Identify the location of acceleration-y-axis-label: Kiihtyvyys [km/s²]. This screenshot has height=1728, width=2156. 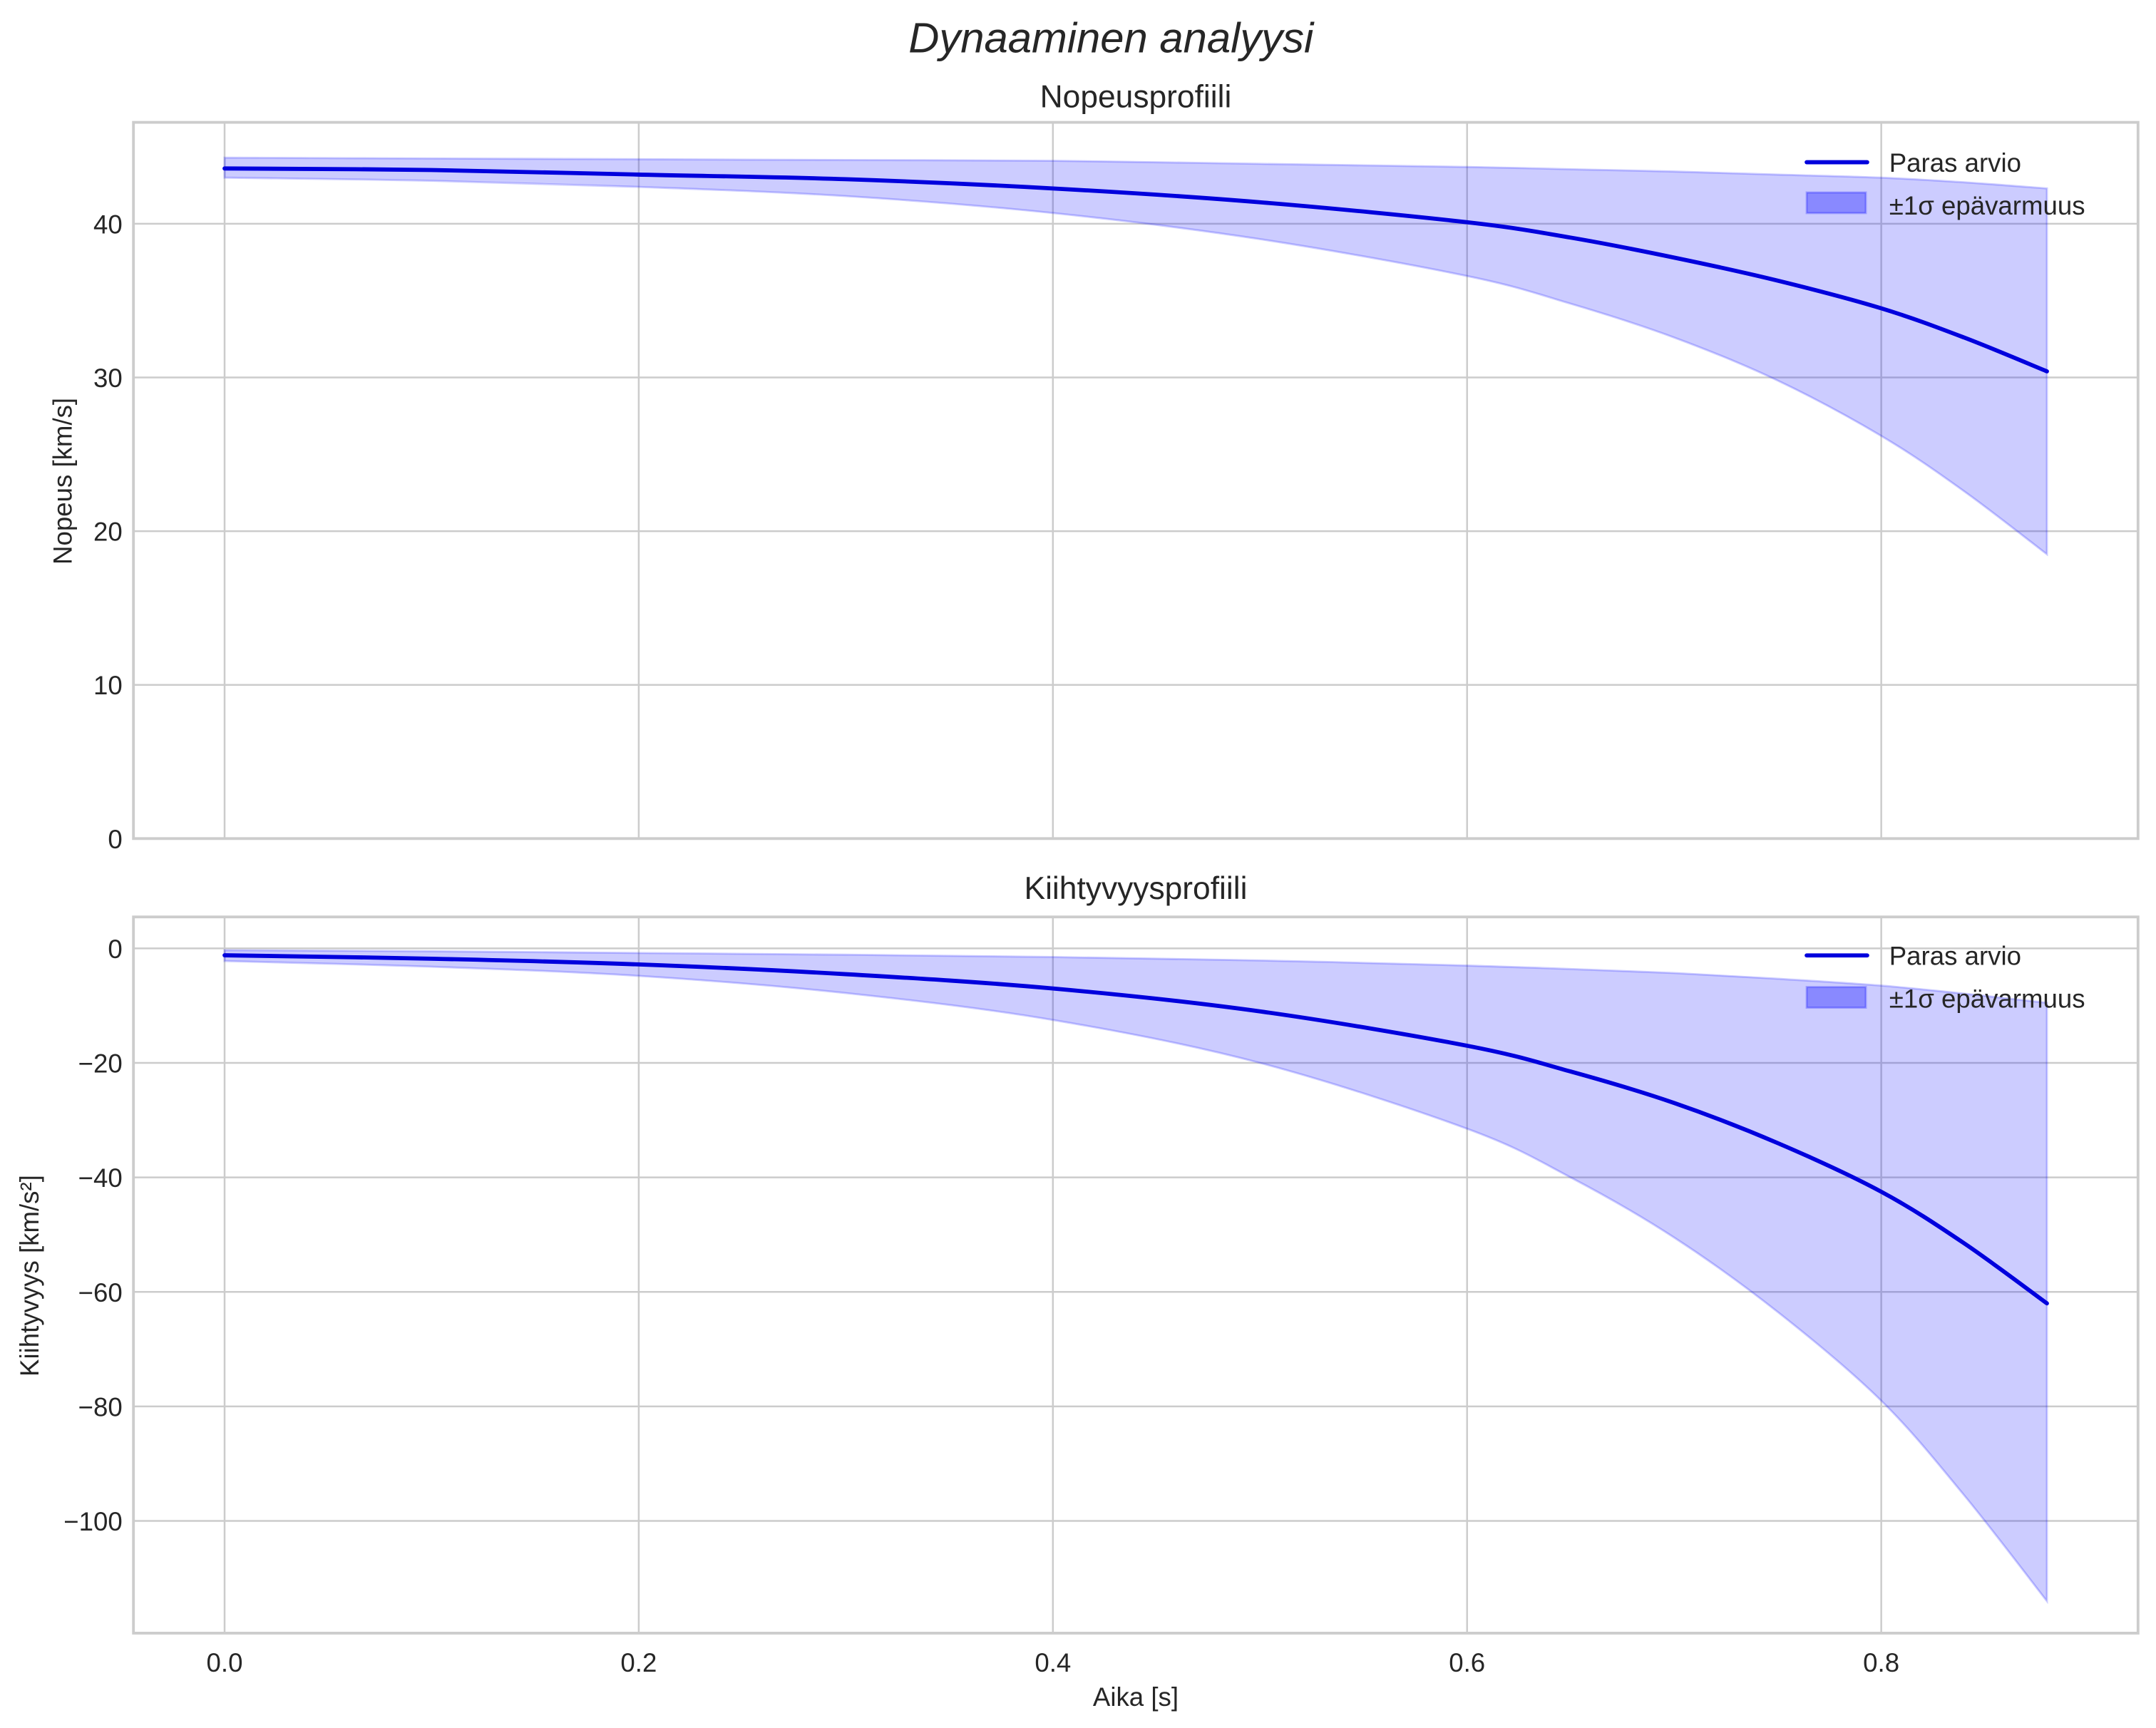
(29, 1276).